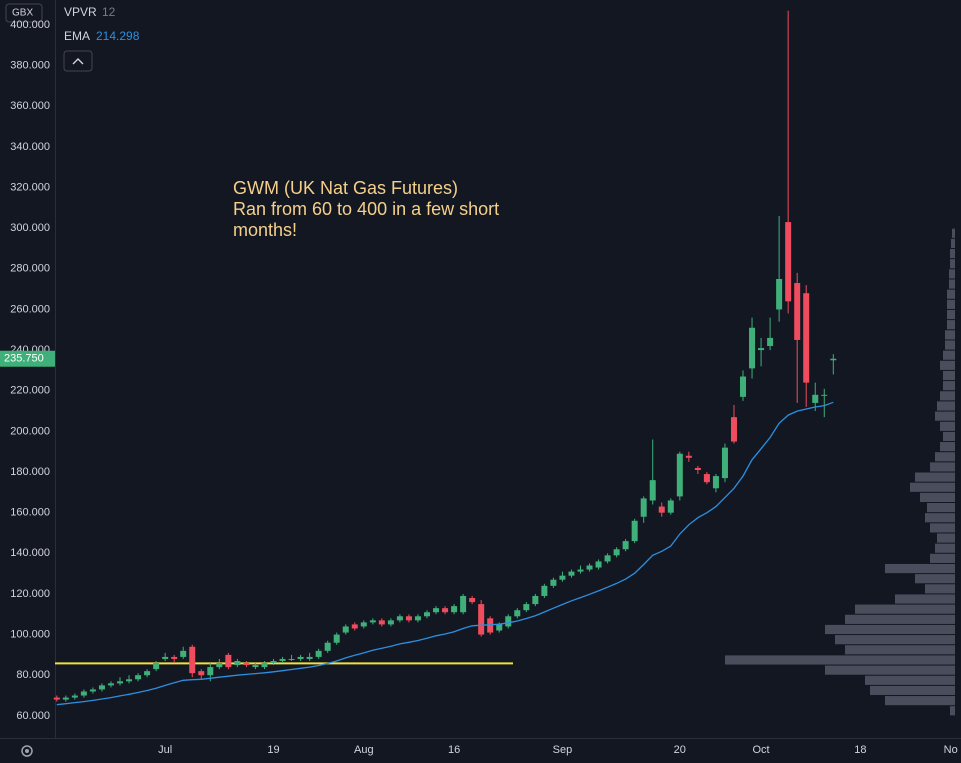  I want to click on y-tick-label: 60.000, so click(33, 716).